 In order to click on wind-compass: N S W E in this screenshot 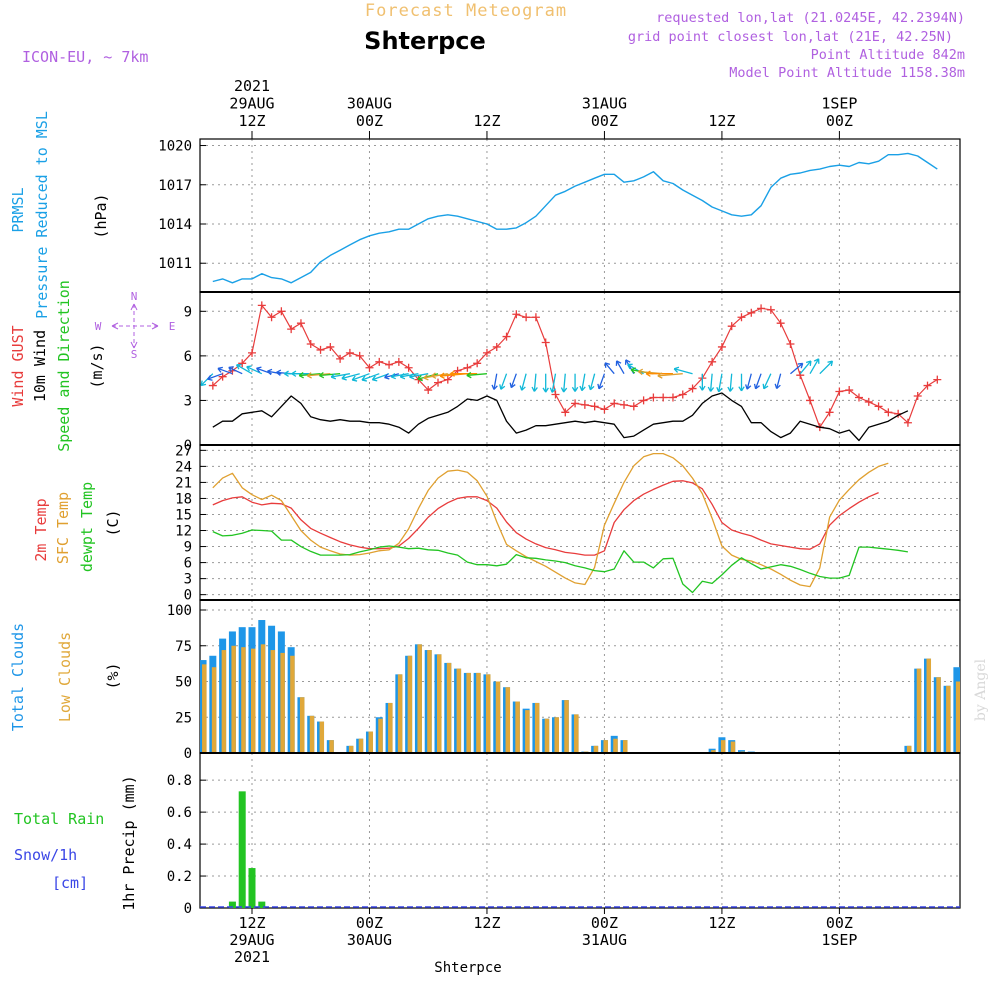, I will do `click(135, 325)`.